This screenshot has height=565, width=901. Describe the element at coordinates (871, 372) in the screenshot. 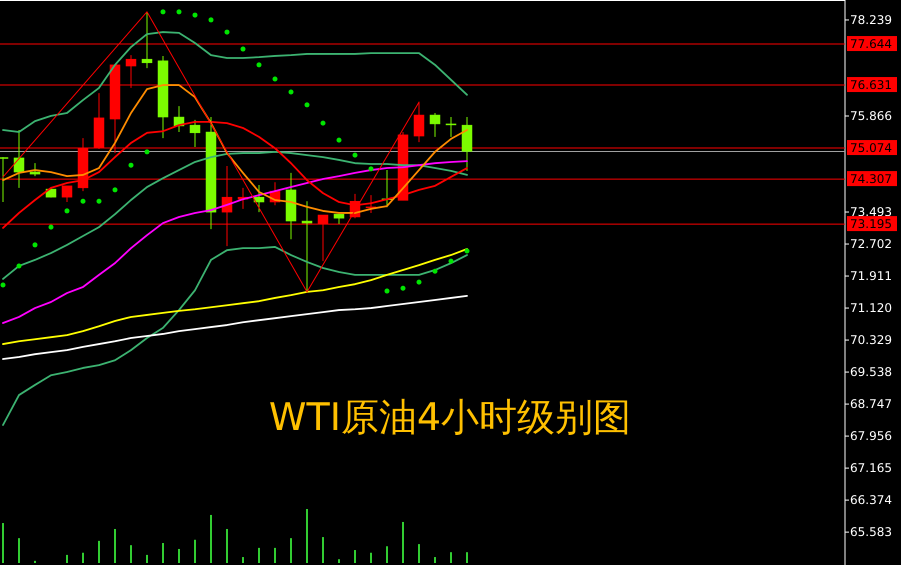

I see `y-tick-label: 69.538` at that location.